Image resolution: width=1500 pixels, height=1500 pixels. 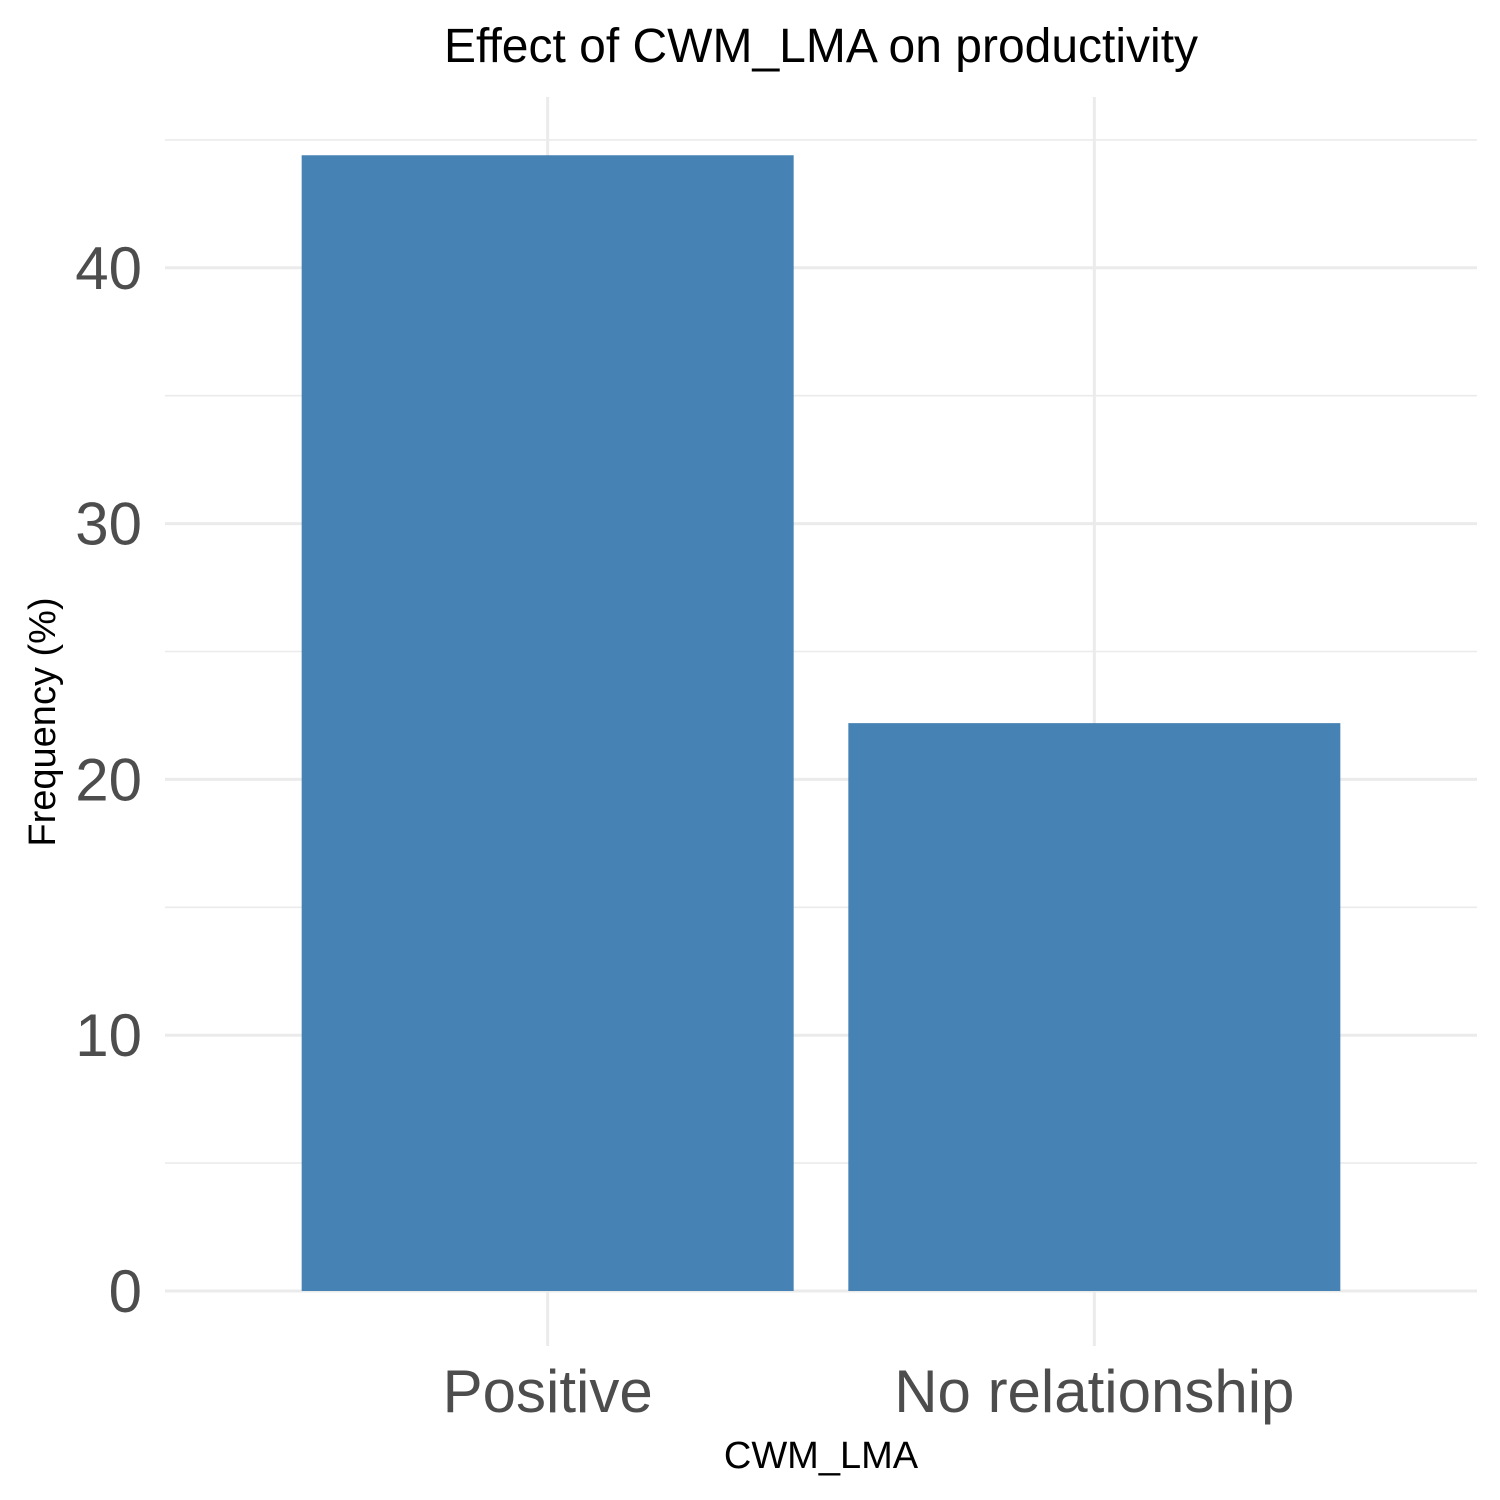 I want to click on x-axis-ticks: Positive No relationship, so click(x=869, y=1391).